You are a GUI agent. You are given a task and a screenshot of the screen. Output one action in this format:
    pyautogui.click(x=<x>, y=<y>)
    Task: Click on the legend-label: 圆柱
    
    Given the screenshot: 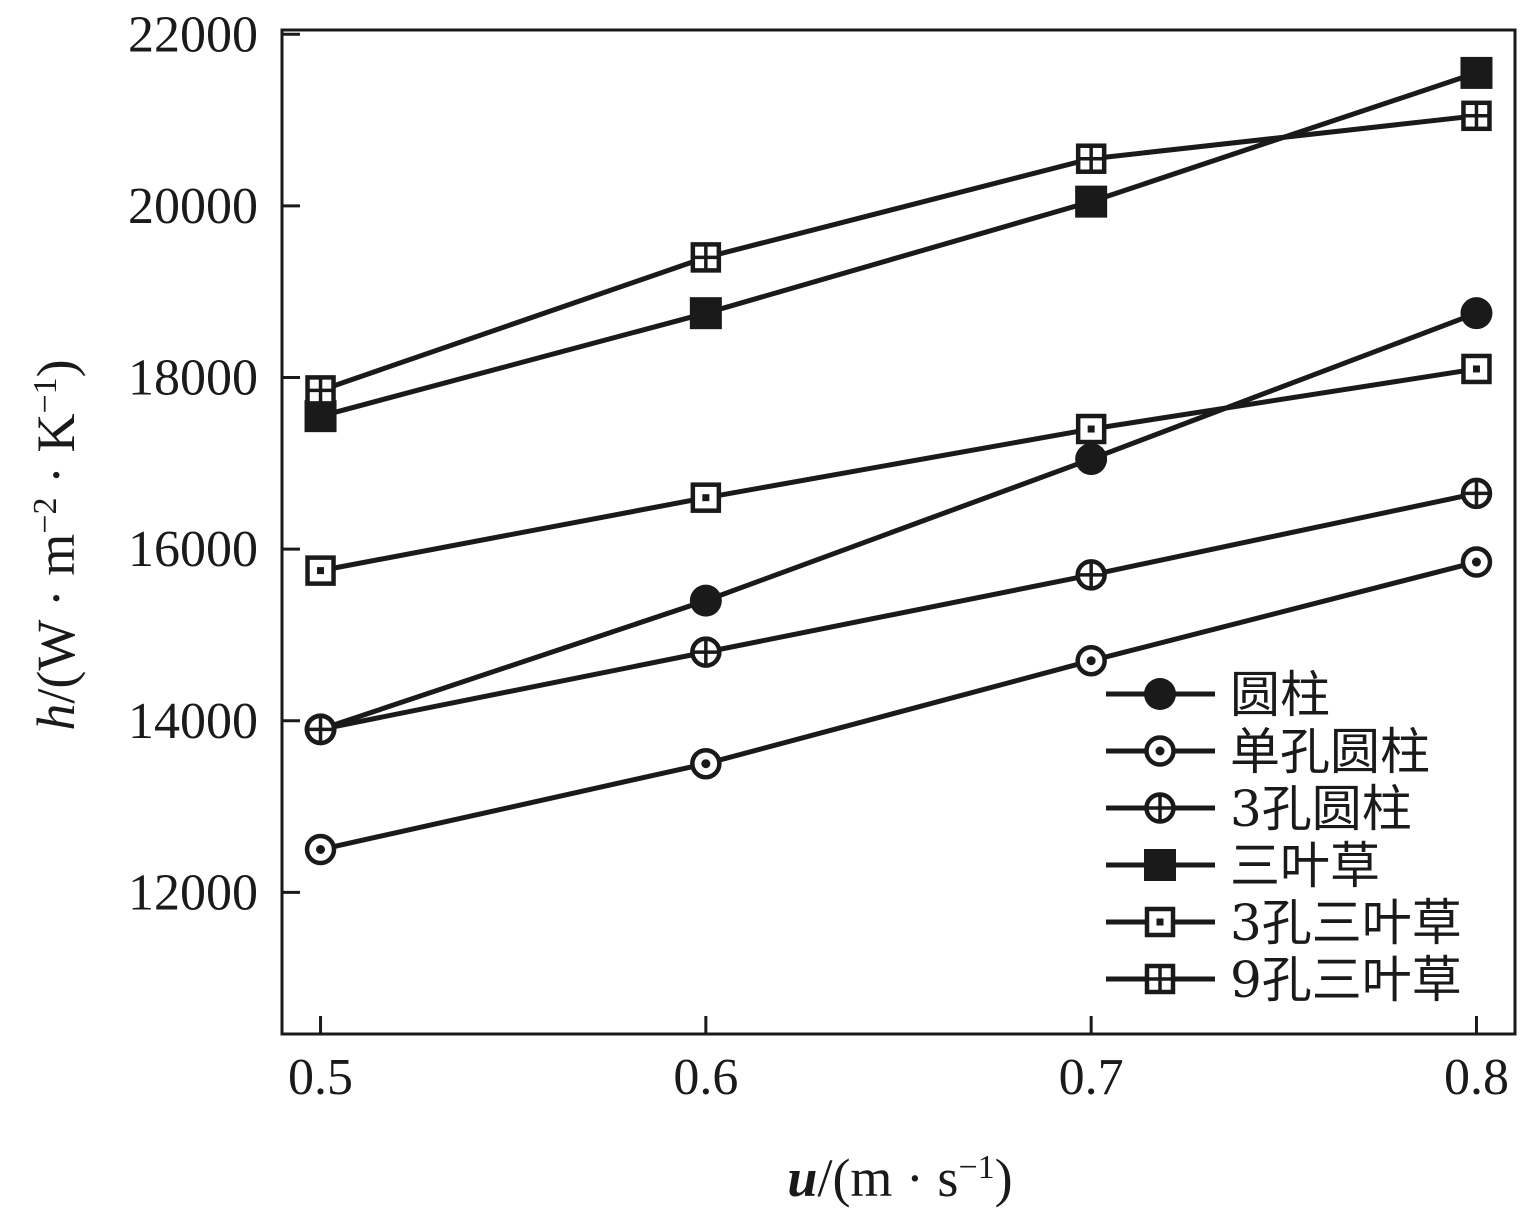 What is the action you would take?
    pyautogui.click(x=1280, y=695)
    